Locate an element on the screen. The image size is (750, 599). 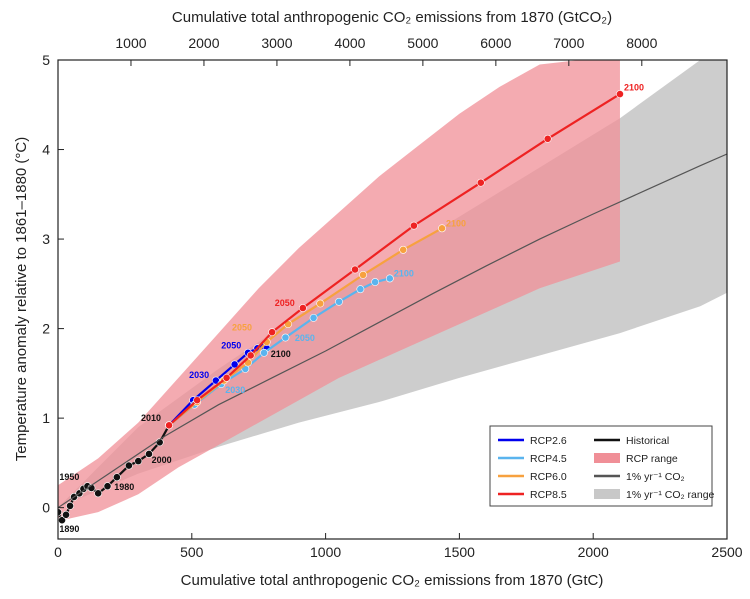
y-tick-label: 2 is located at coordinates (46, 329).